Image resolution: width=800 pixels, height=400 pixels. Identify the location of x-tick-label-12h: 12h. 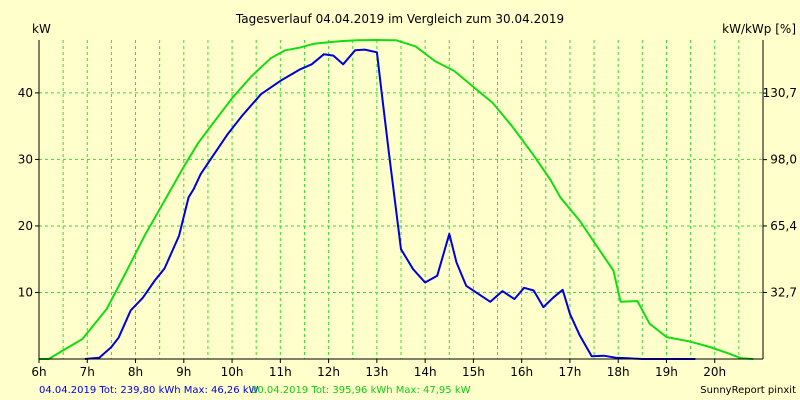
(328, 372).